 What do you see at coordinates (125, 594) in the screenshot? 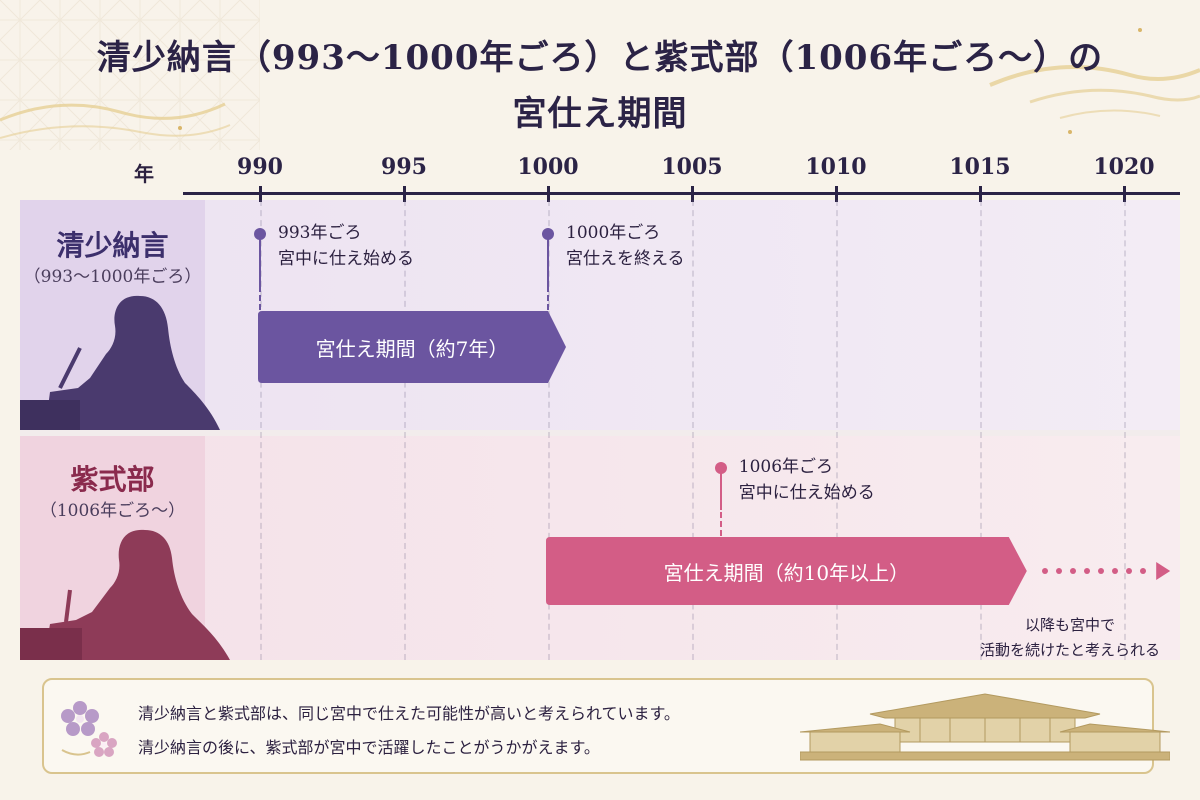
I see `murasaki-silhouette` at bounding box center [125, 594].